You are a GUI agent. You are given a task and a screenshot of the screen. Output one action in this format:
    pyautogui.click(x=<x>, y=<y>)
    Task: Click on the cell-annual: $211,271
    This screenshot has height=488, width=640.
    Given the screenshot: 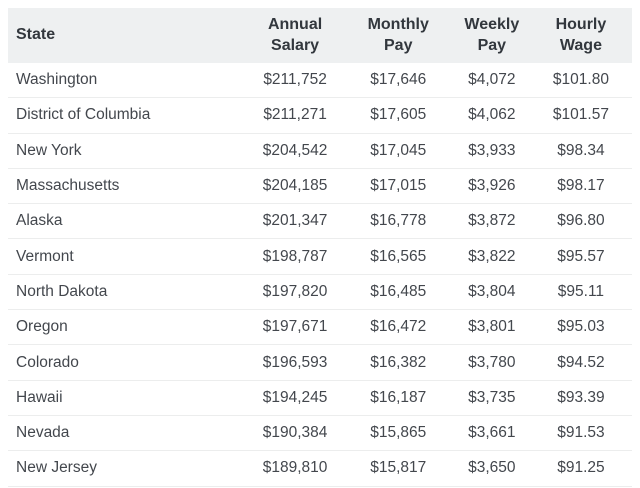 What is the action you would take?
    pyautogui.click(x=295, y=115)
    